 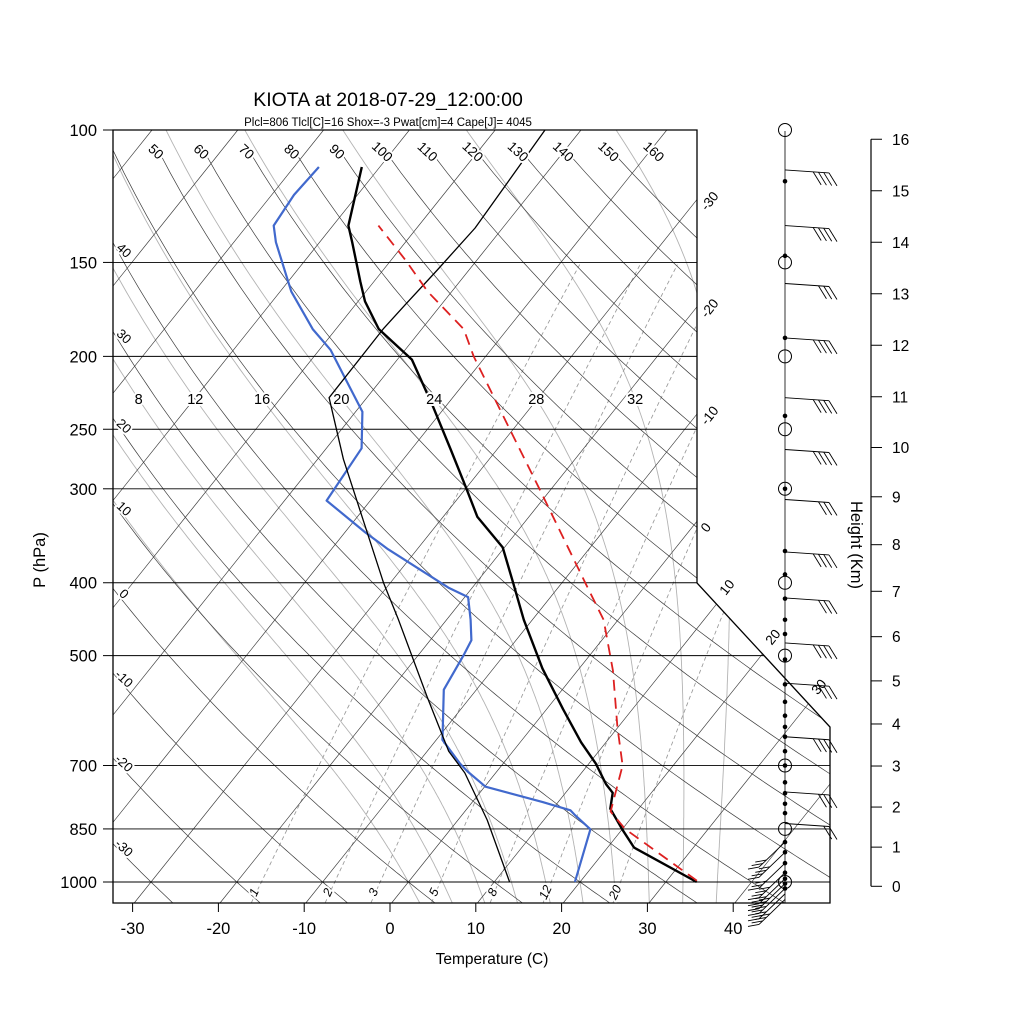 I want to click on svg-text: 500, so click(x=83, y=657).